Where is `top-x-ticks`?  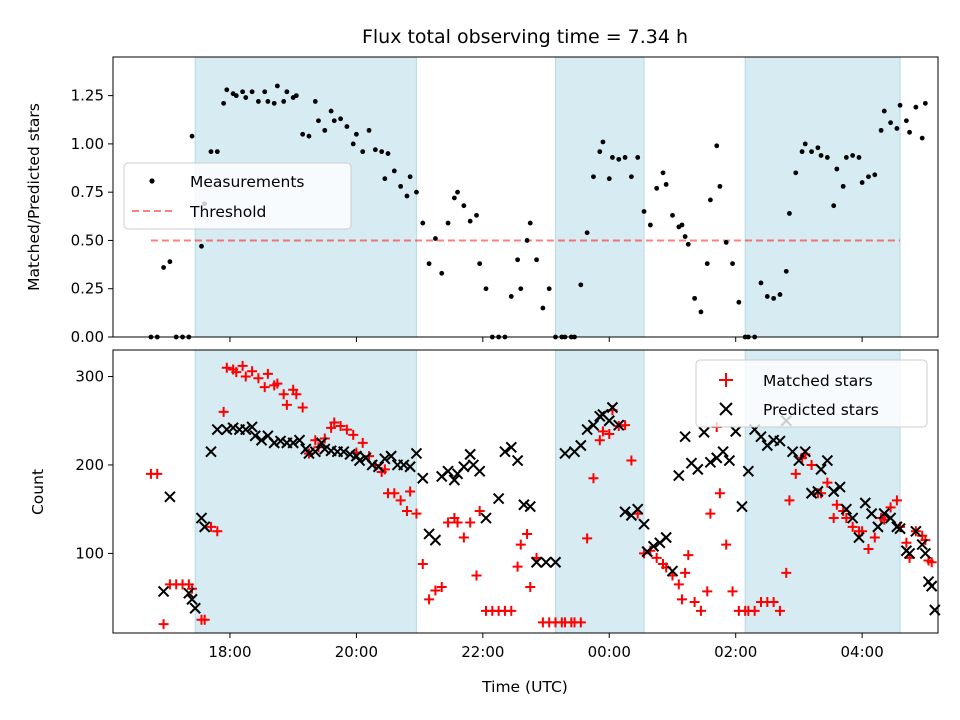
top-x-ticks is located at coordinates (546, 339).